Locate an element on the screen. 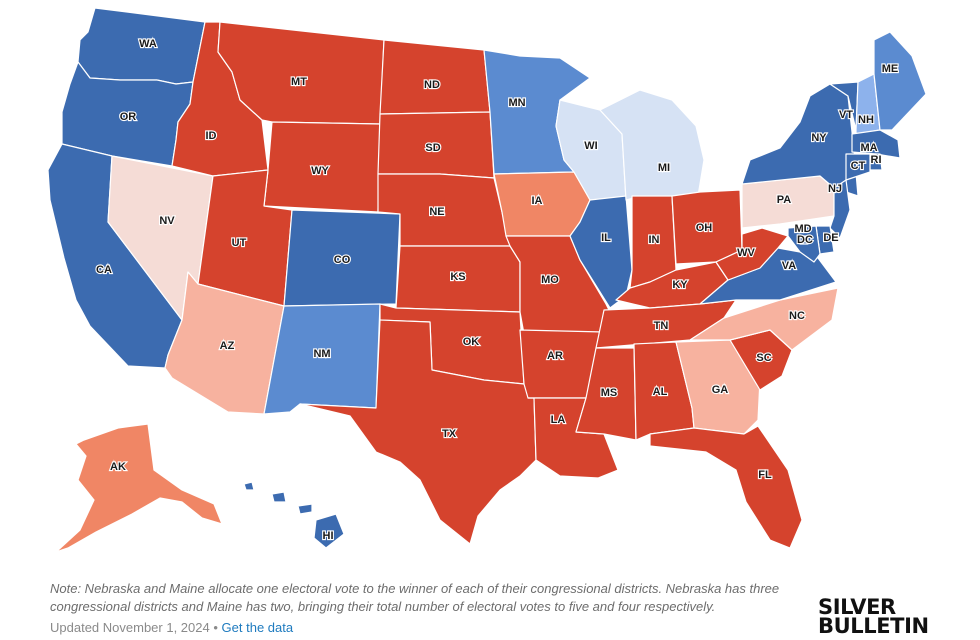 Image resolution: width=980 pixels, height=640 pixels. update-line: Updated November 1, 2024 • Get the data is located at coordinates (171, 627).